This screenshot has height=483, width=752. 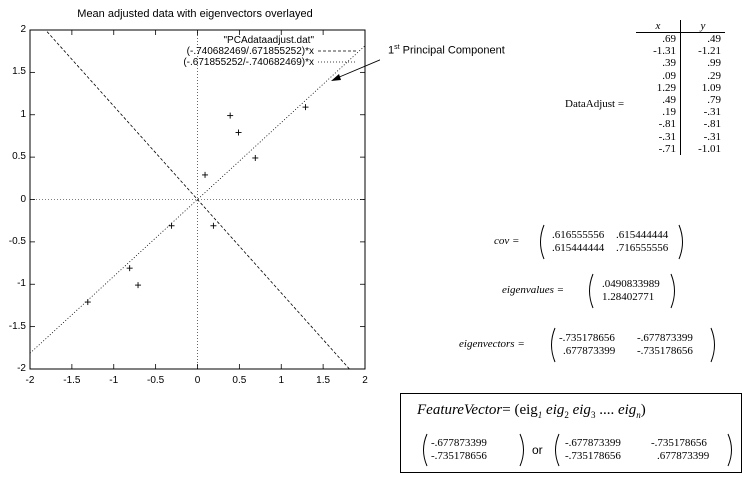 What do you see at coordinates (323, 380) in the screenshot?
I see `x-tick-label: 1.5` at bounding box center [323, 380].